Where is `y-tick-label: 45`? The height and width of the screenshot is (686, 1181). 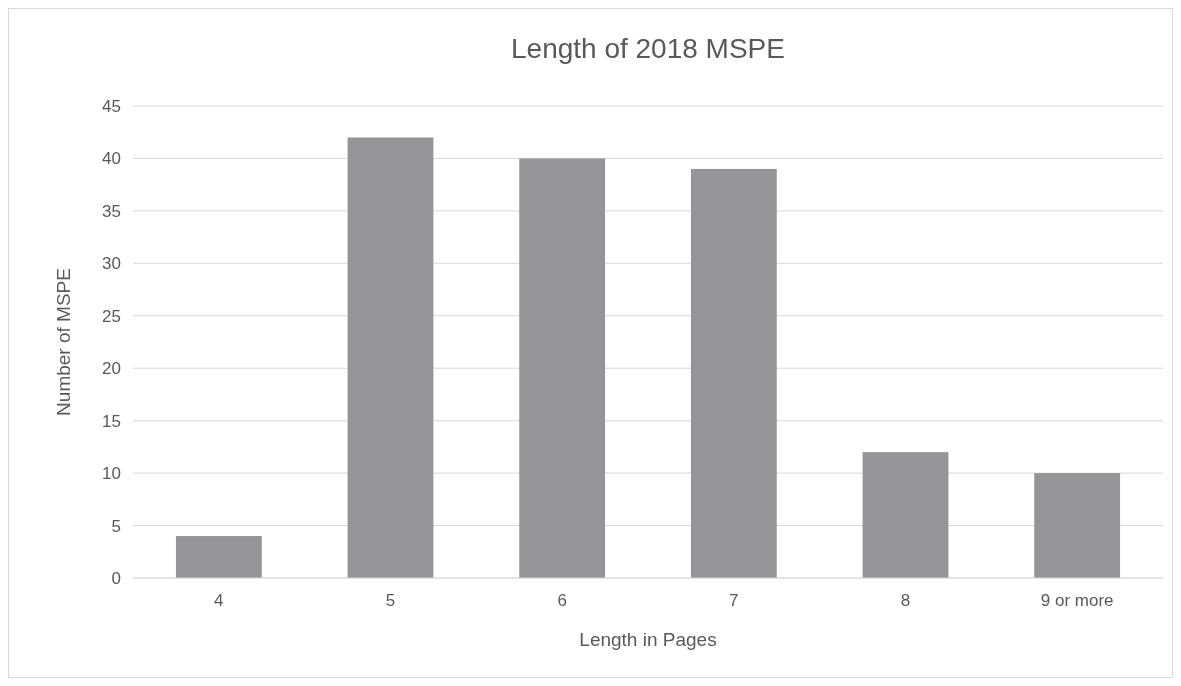
y-tick-label: 45 is located at coordinates (111, 106).